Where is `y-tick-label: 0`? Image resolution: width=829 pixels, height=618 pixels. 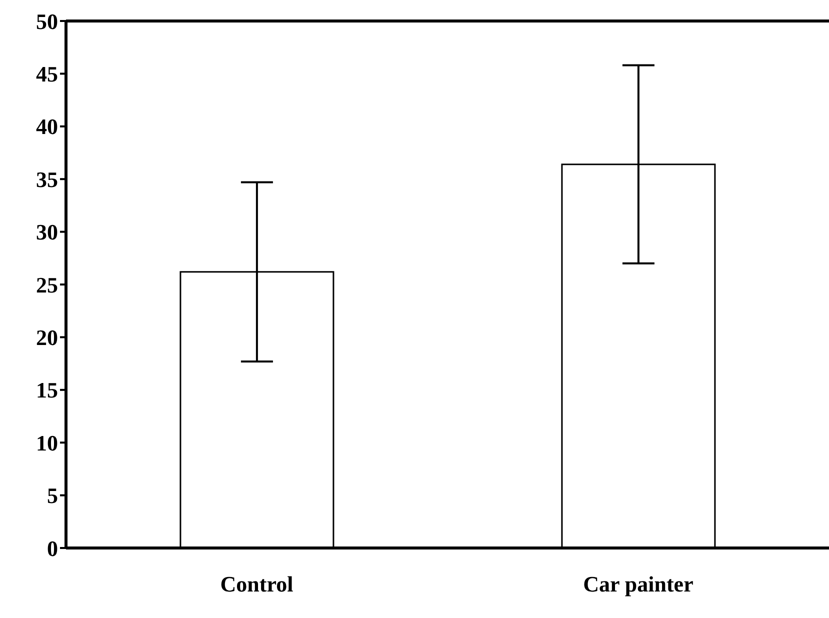
y-tick-label: 0 is located at coordinates (52, 548).